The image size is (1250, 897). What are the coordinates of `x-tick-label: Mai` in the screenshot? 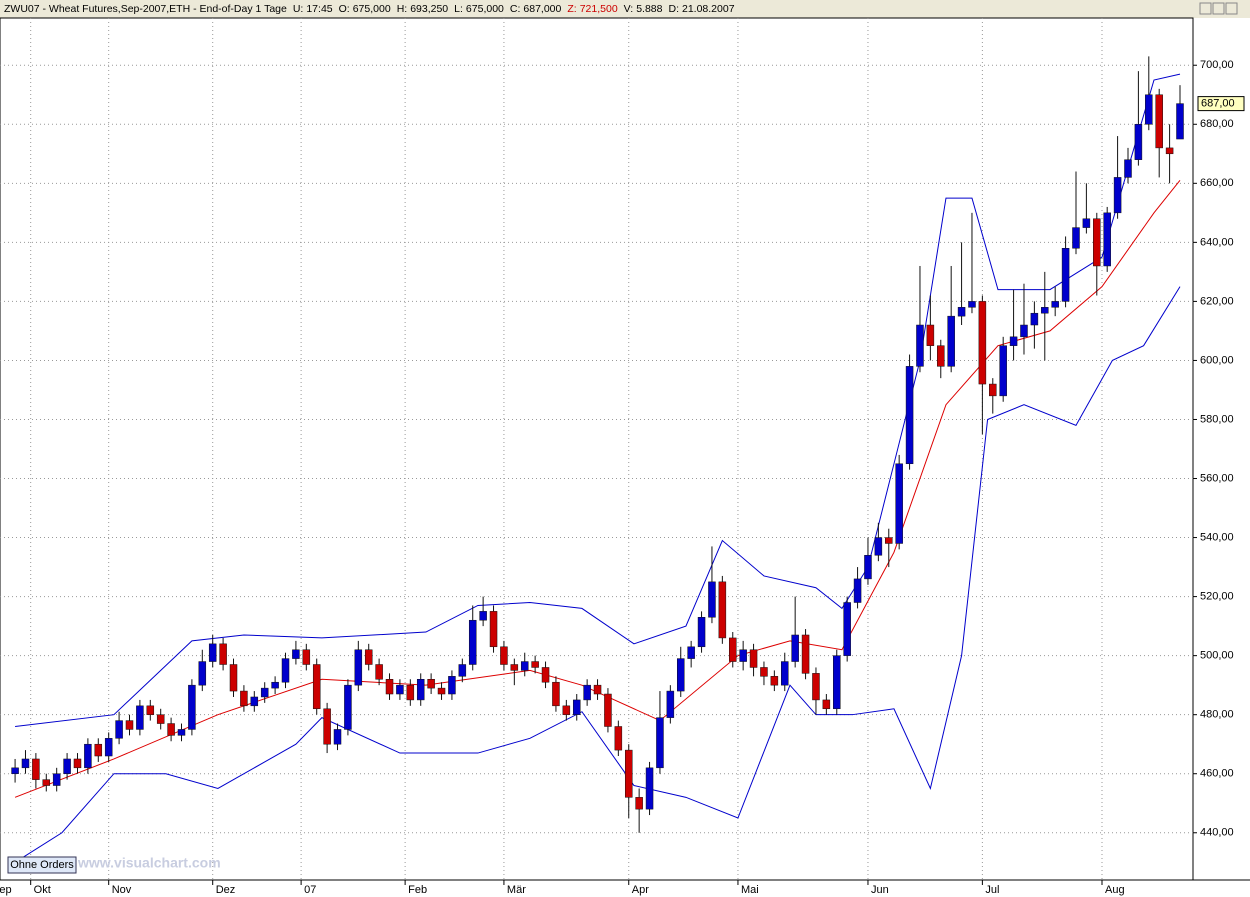 It's located at (750, 890).